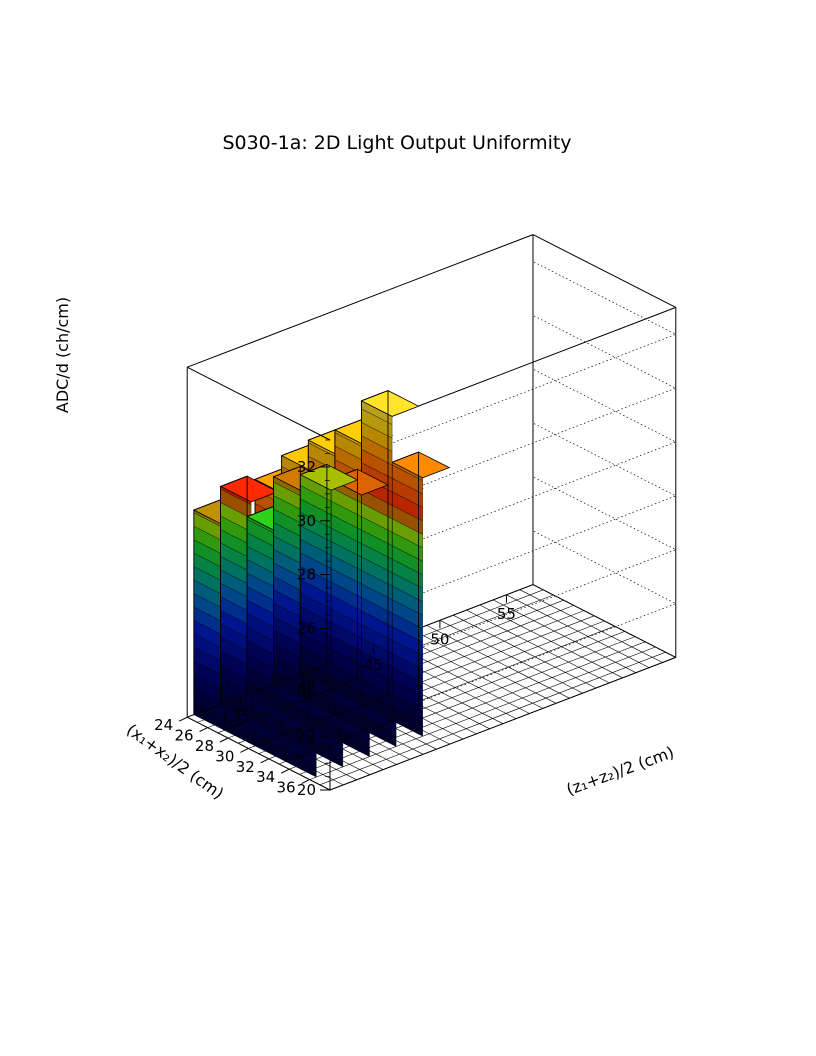 The image size is (816, 1056). Describe the element at coordinates (204, 746) in the screenshot. I see `y-tick-label: 28` at that location.